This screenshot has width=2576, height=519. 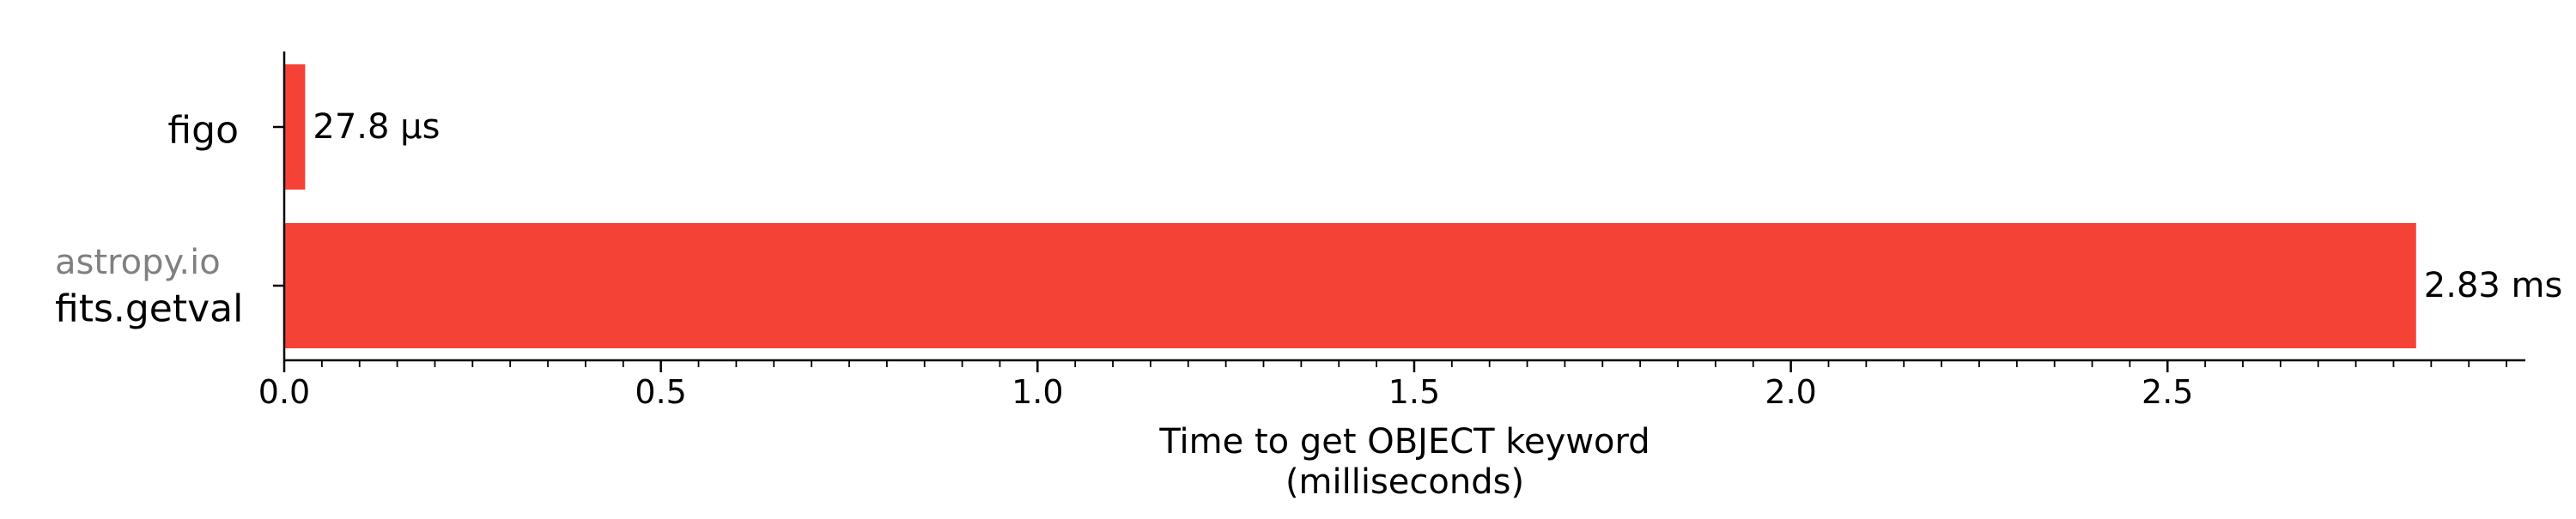 I want to click on x-tick-label: 2.5, so click(x=2167, y=392).